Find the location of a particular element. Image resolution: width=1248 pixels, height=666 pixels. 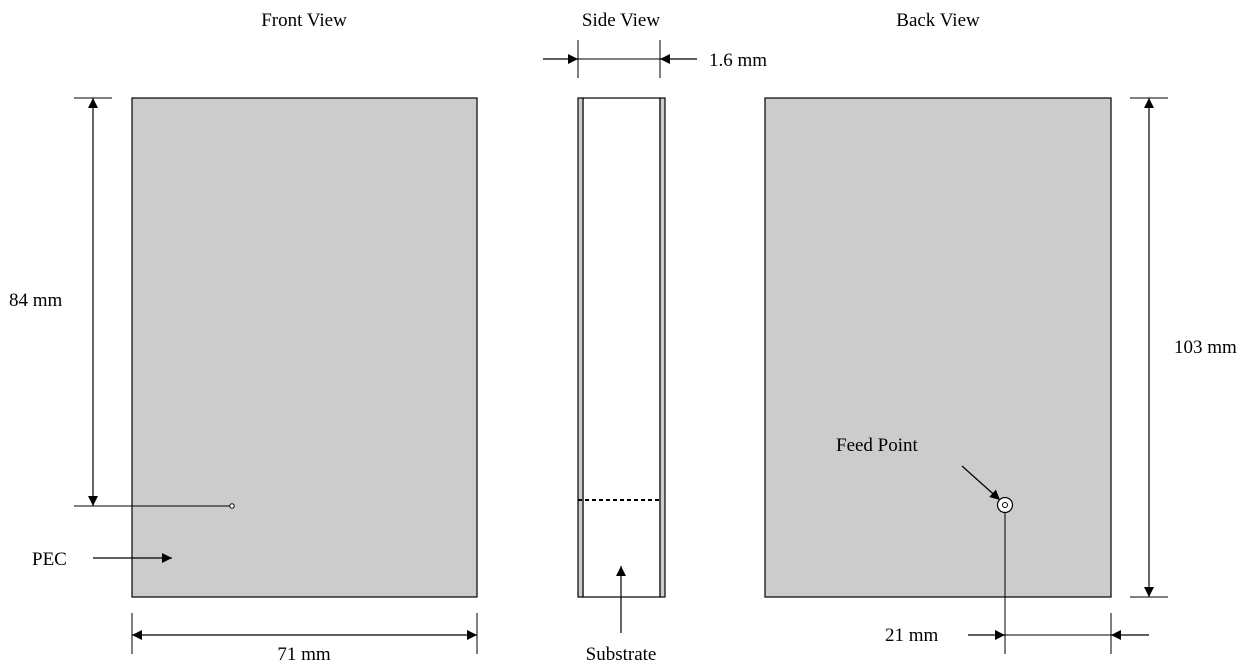

substrate-label: Substrate is located at coordinates (621, 654).